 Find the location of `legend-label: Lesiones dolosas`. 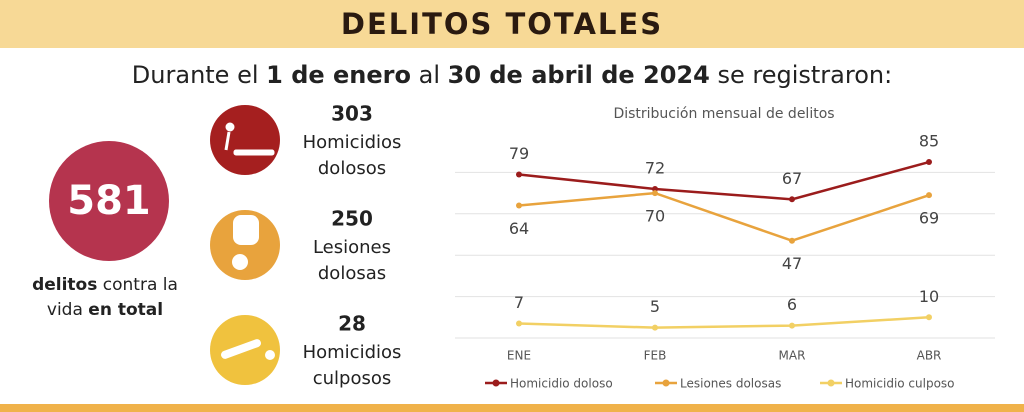

legend-label: Lesiones dolosas is located at coordinates (730, 384).